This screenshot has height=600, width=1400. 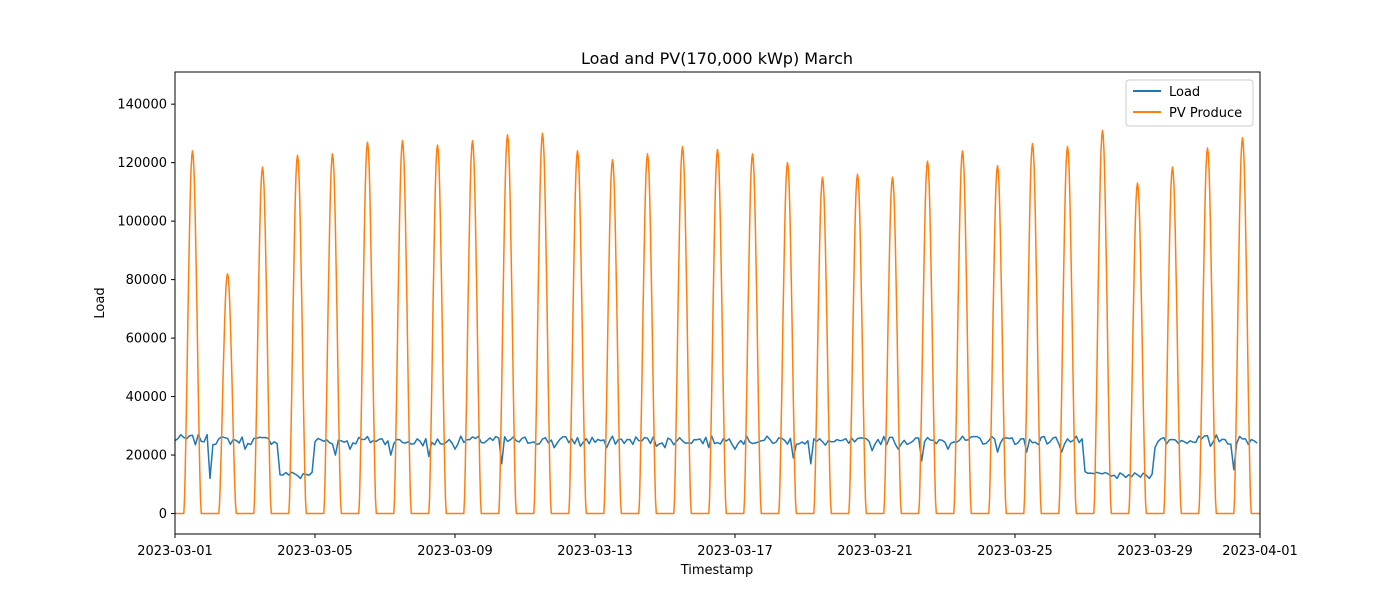 I want to click on legend: Load PV Produce, so click(x=1189, y=103).